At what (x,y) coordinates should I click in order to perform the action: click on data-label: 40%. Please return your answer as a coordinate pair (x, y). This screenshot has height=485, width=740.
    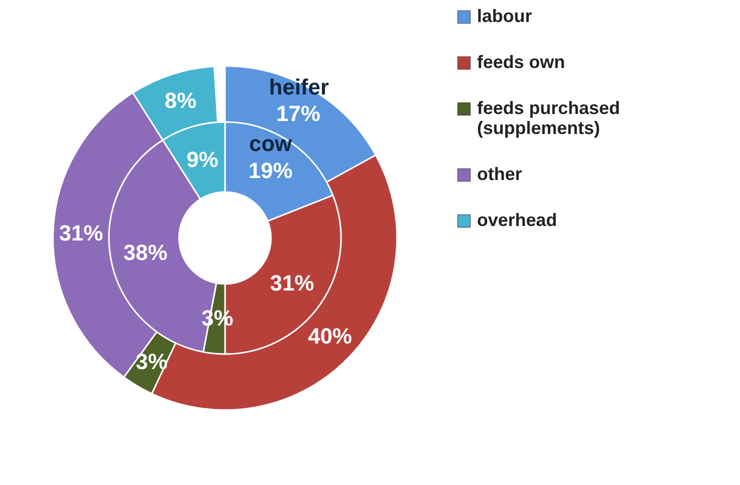
    Looking at the image, I should click on (330, 336).